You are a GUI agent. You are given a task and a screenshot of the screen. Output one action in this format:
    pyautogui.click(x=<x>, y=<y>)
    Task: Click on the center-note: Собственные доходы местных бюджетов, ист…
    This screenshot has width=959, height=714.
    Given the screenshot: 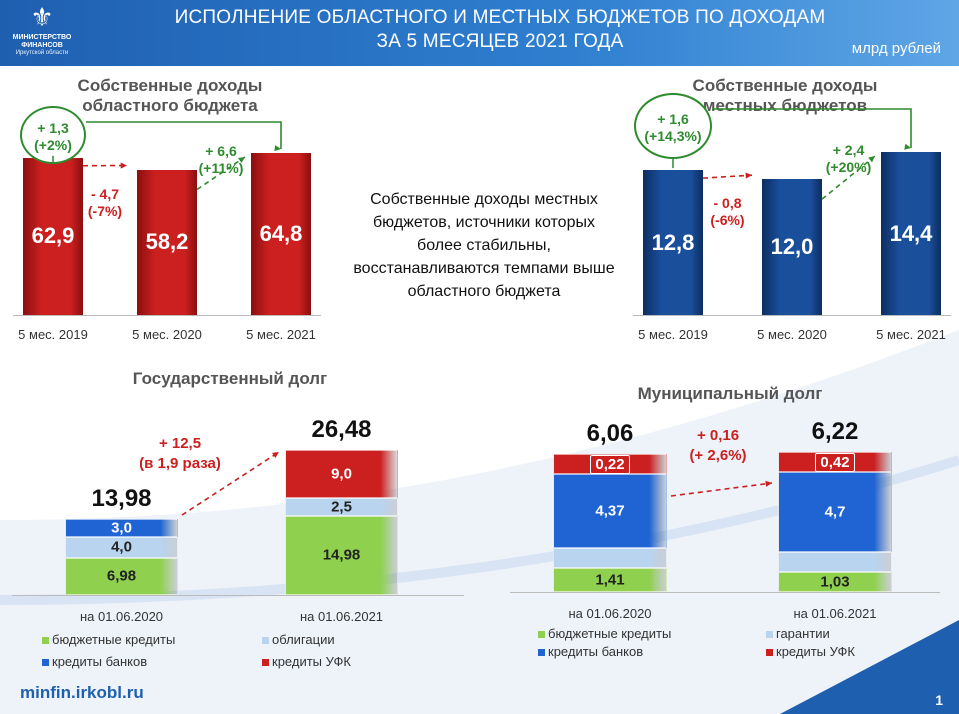 What is the action you would take?
    pyautogui.click(x=484, y=245)
    